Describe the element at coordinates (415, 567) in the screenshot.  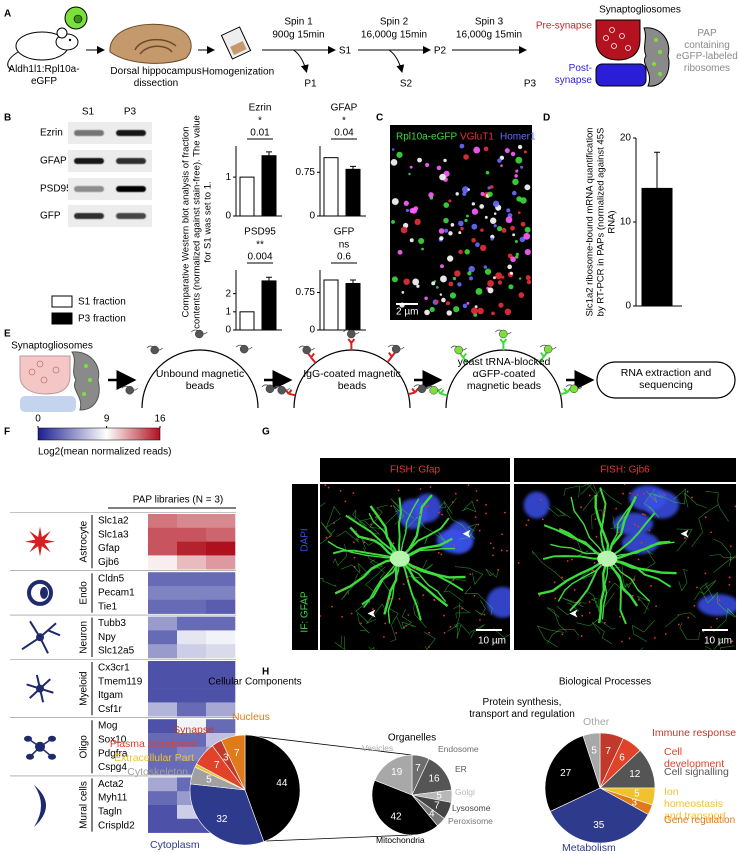
I see `micrograph-content` at that location.